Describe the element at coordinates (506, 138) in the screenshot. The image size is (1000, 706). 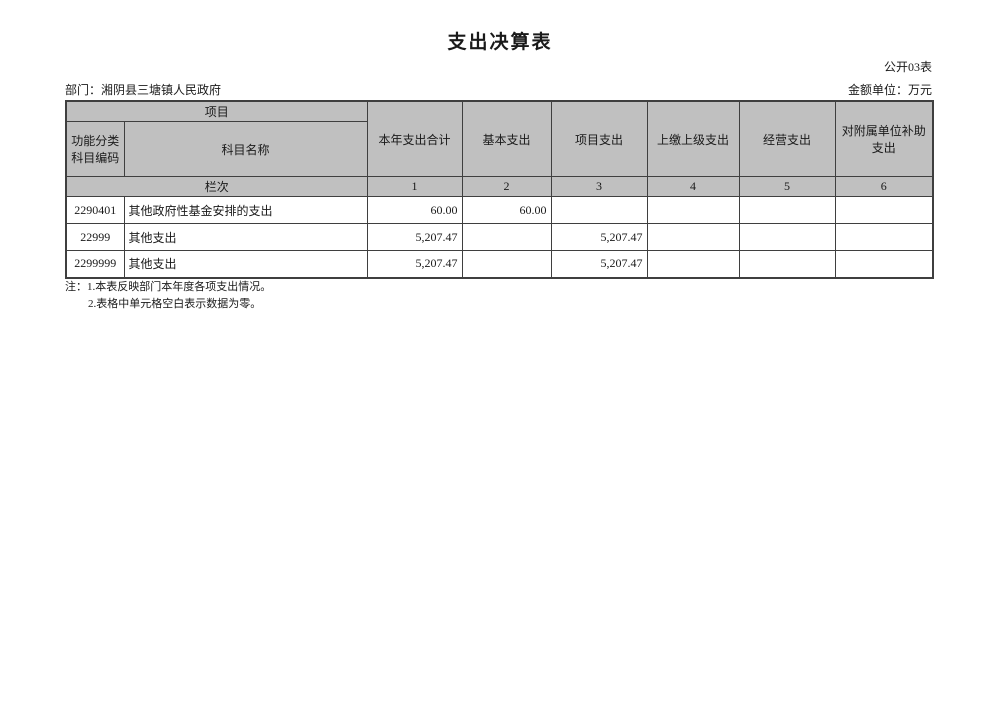
I see `header-basic-col: 基本支出` at that location.